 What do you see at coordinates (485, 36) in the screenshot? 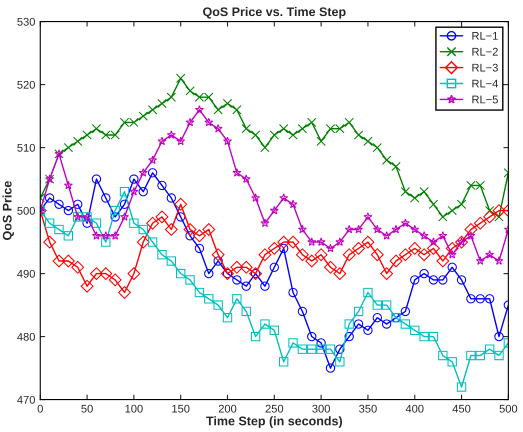
I see `legend-label: RL−1` at bounding box center [485, 36].